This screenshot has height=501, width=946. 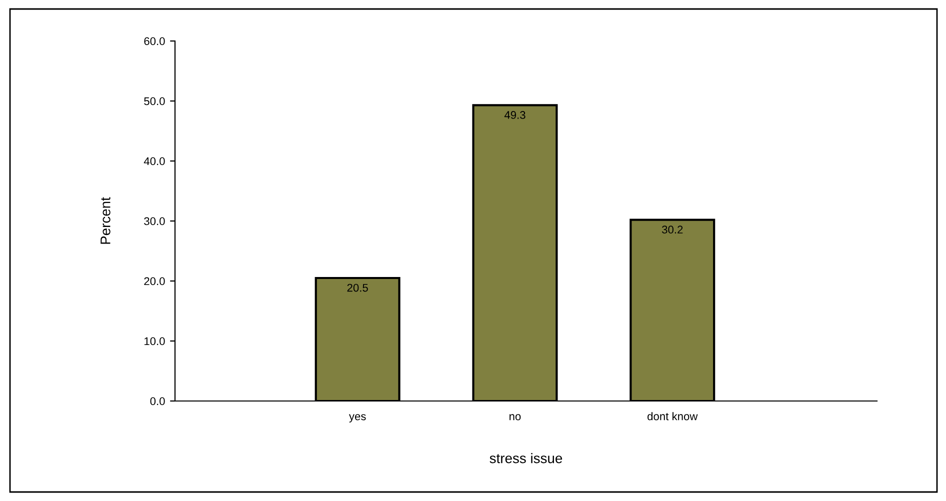 I want to click on y-tick-label: 60.0, so click(x=154, y=41).